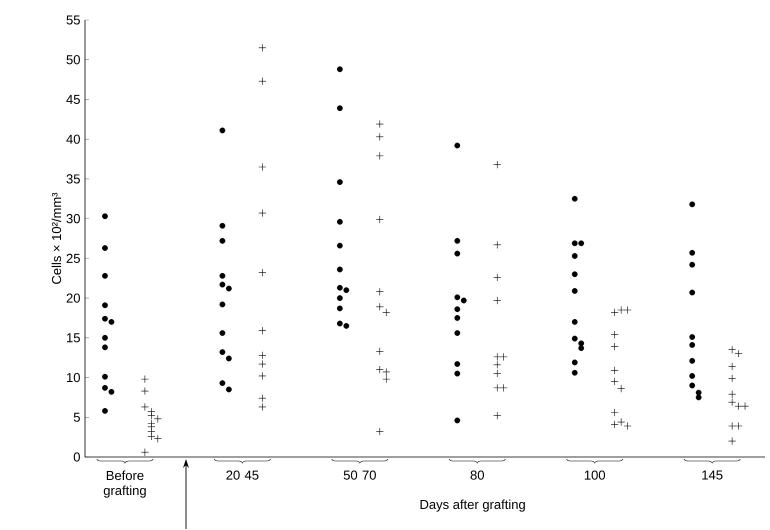 Image resolution: width=770 pixels, height=530 pixels. What do you see at coordinates (73, 179) in the screenshot?
I see `y-tick-label: 35` at bounding box center [73, 179].